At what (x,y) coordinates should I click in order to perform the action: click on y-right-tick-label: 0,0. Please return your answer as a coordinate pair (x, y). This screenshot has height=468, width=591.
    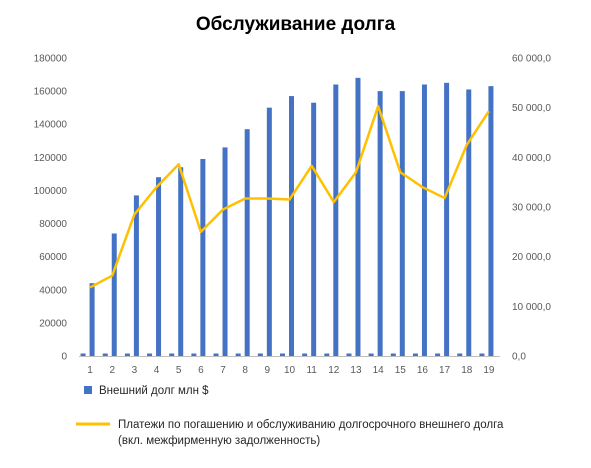
    Looking at the image, I should click on (519, 357).